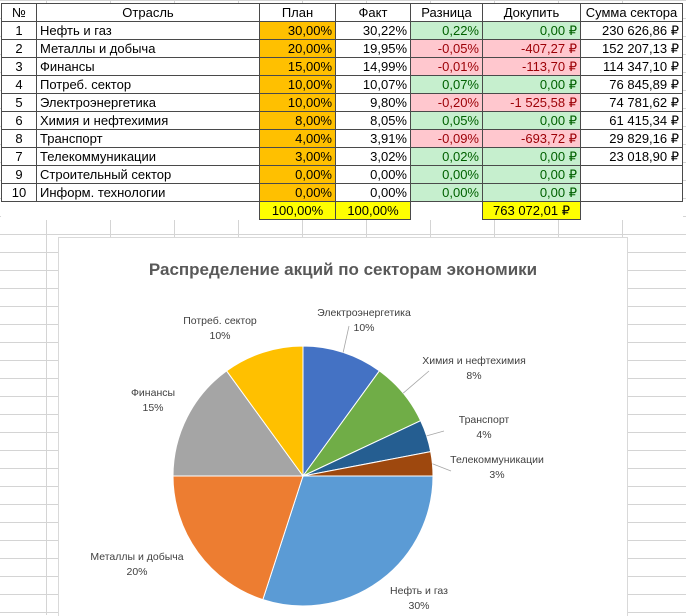  Describe the element at coordinates (19, 138) in the screenshot. I see `cell-num: 8` at that location.